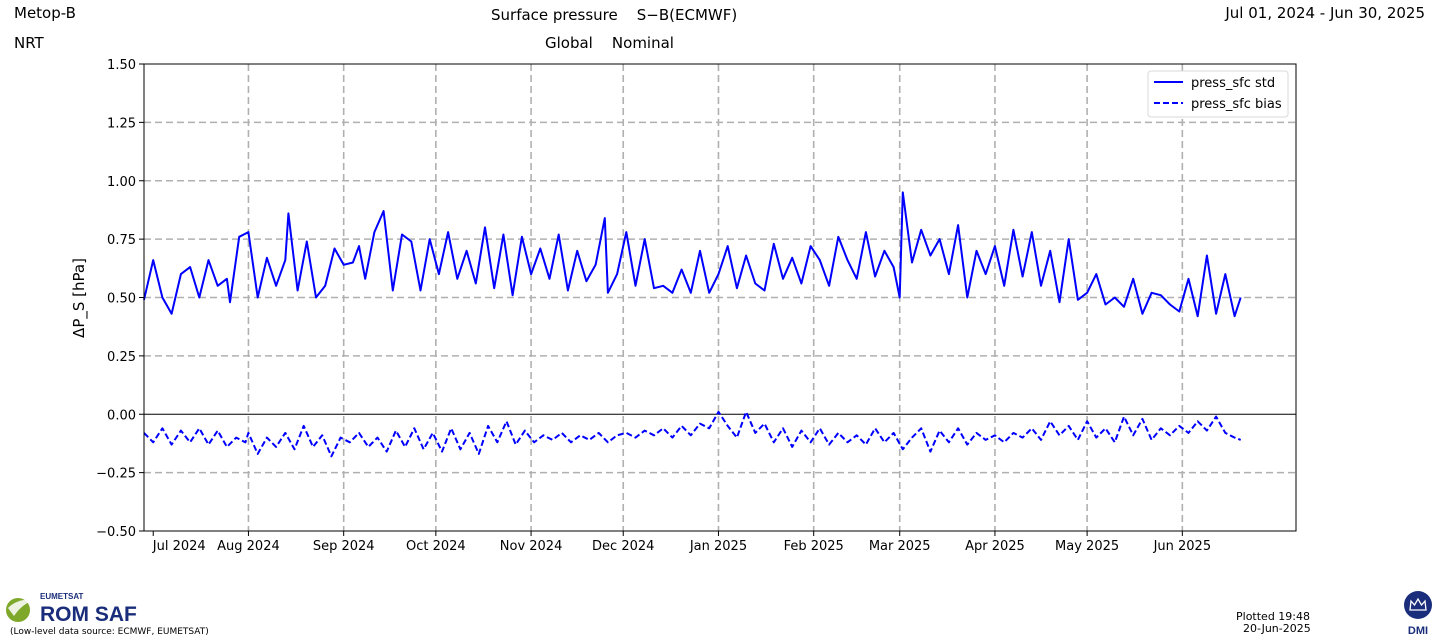  What do you see at coordinates (20, 610) in the screenshot?
I see `globe-leaf-icon` at bounding box center [20, 610].